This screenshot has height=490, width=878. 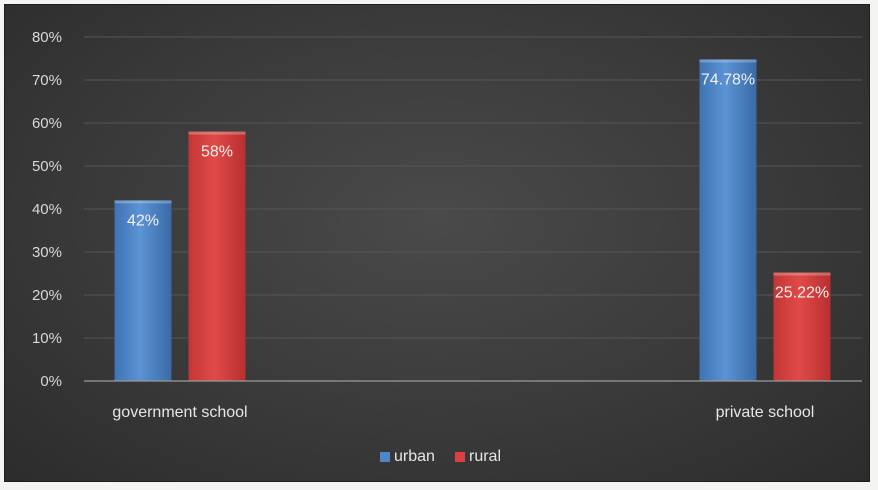 I want to click on data-label: 42%, so click(x=143, y=220).